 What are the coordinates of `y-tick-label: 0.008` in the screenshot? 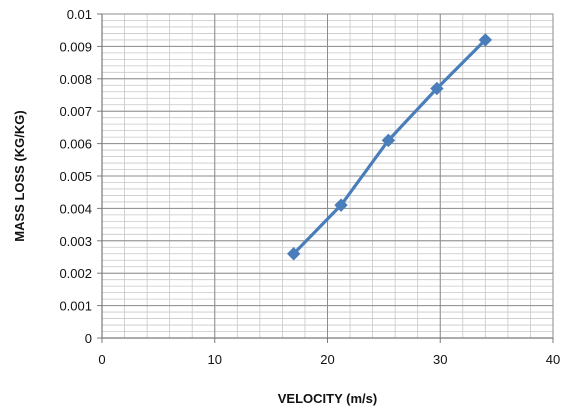 It's located at (75, 79).